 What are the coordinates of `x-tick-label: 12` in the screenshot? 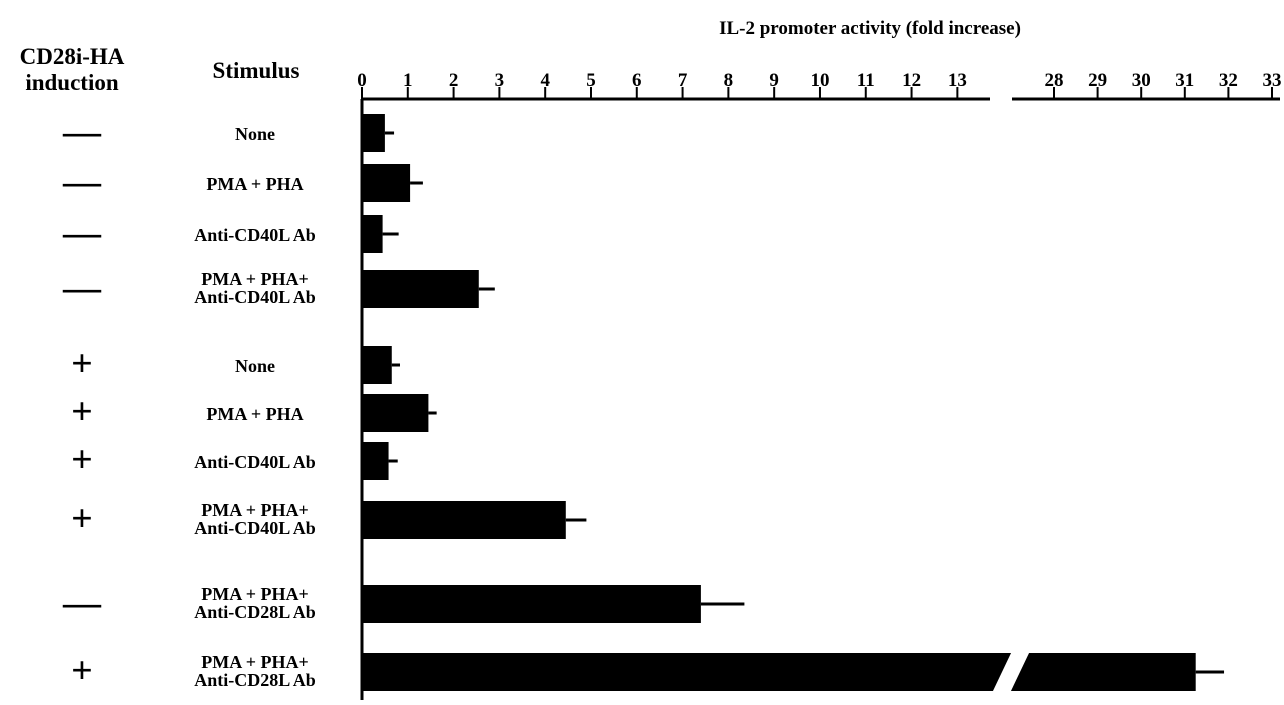 It's located at (911, 80).